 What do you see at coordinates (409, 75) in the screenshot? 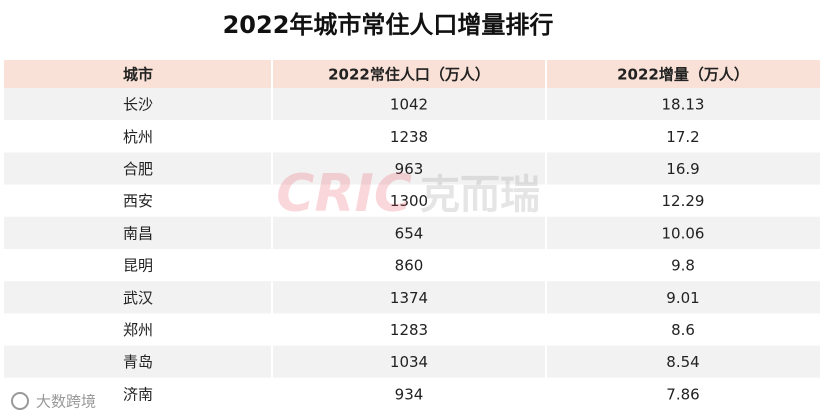
I see `header-cell: 2022常住人口（万人）` at bounding box center [409, 75].